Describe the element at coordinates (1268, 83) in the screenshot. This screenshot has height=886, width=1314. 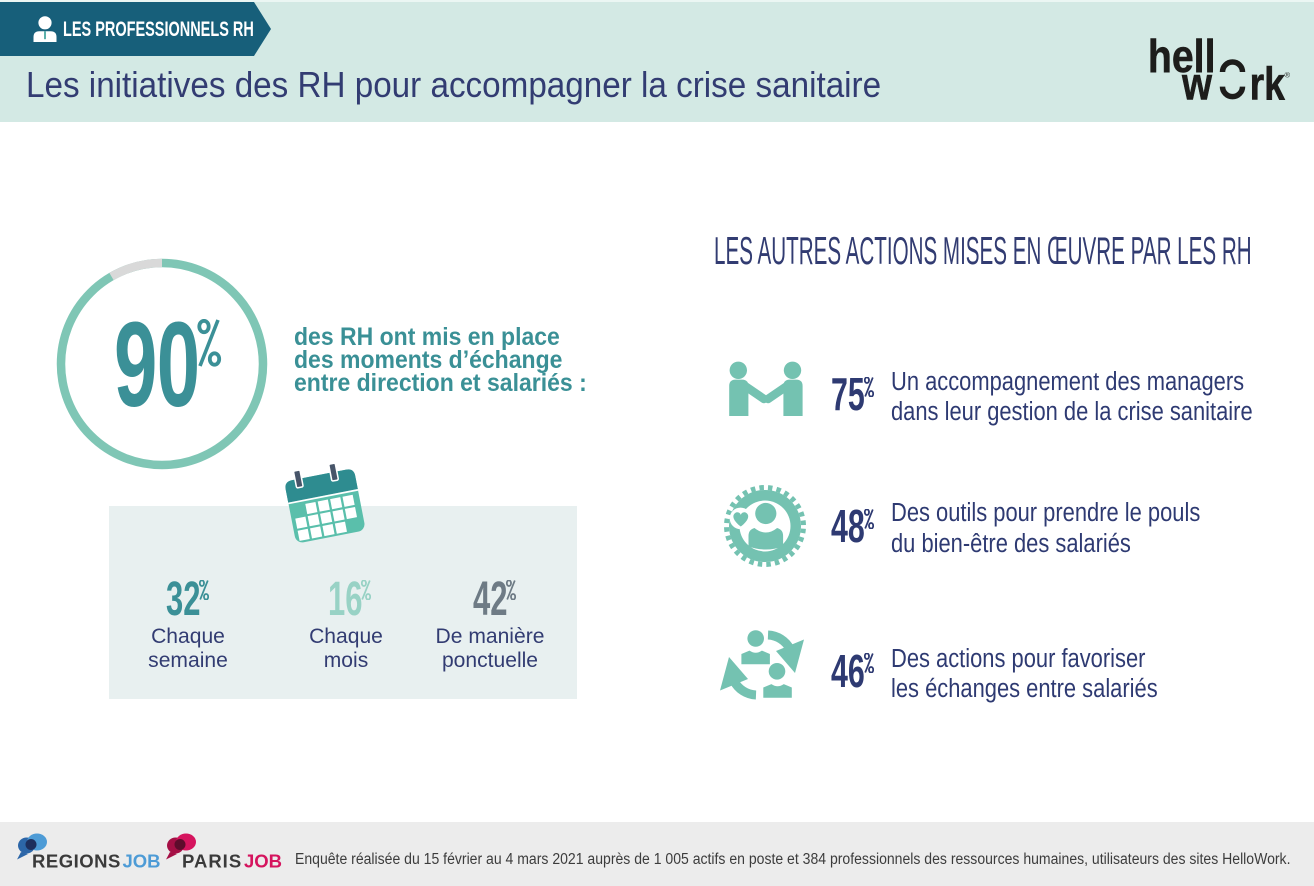
I see `svg-text: rk` at that location.